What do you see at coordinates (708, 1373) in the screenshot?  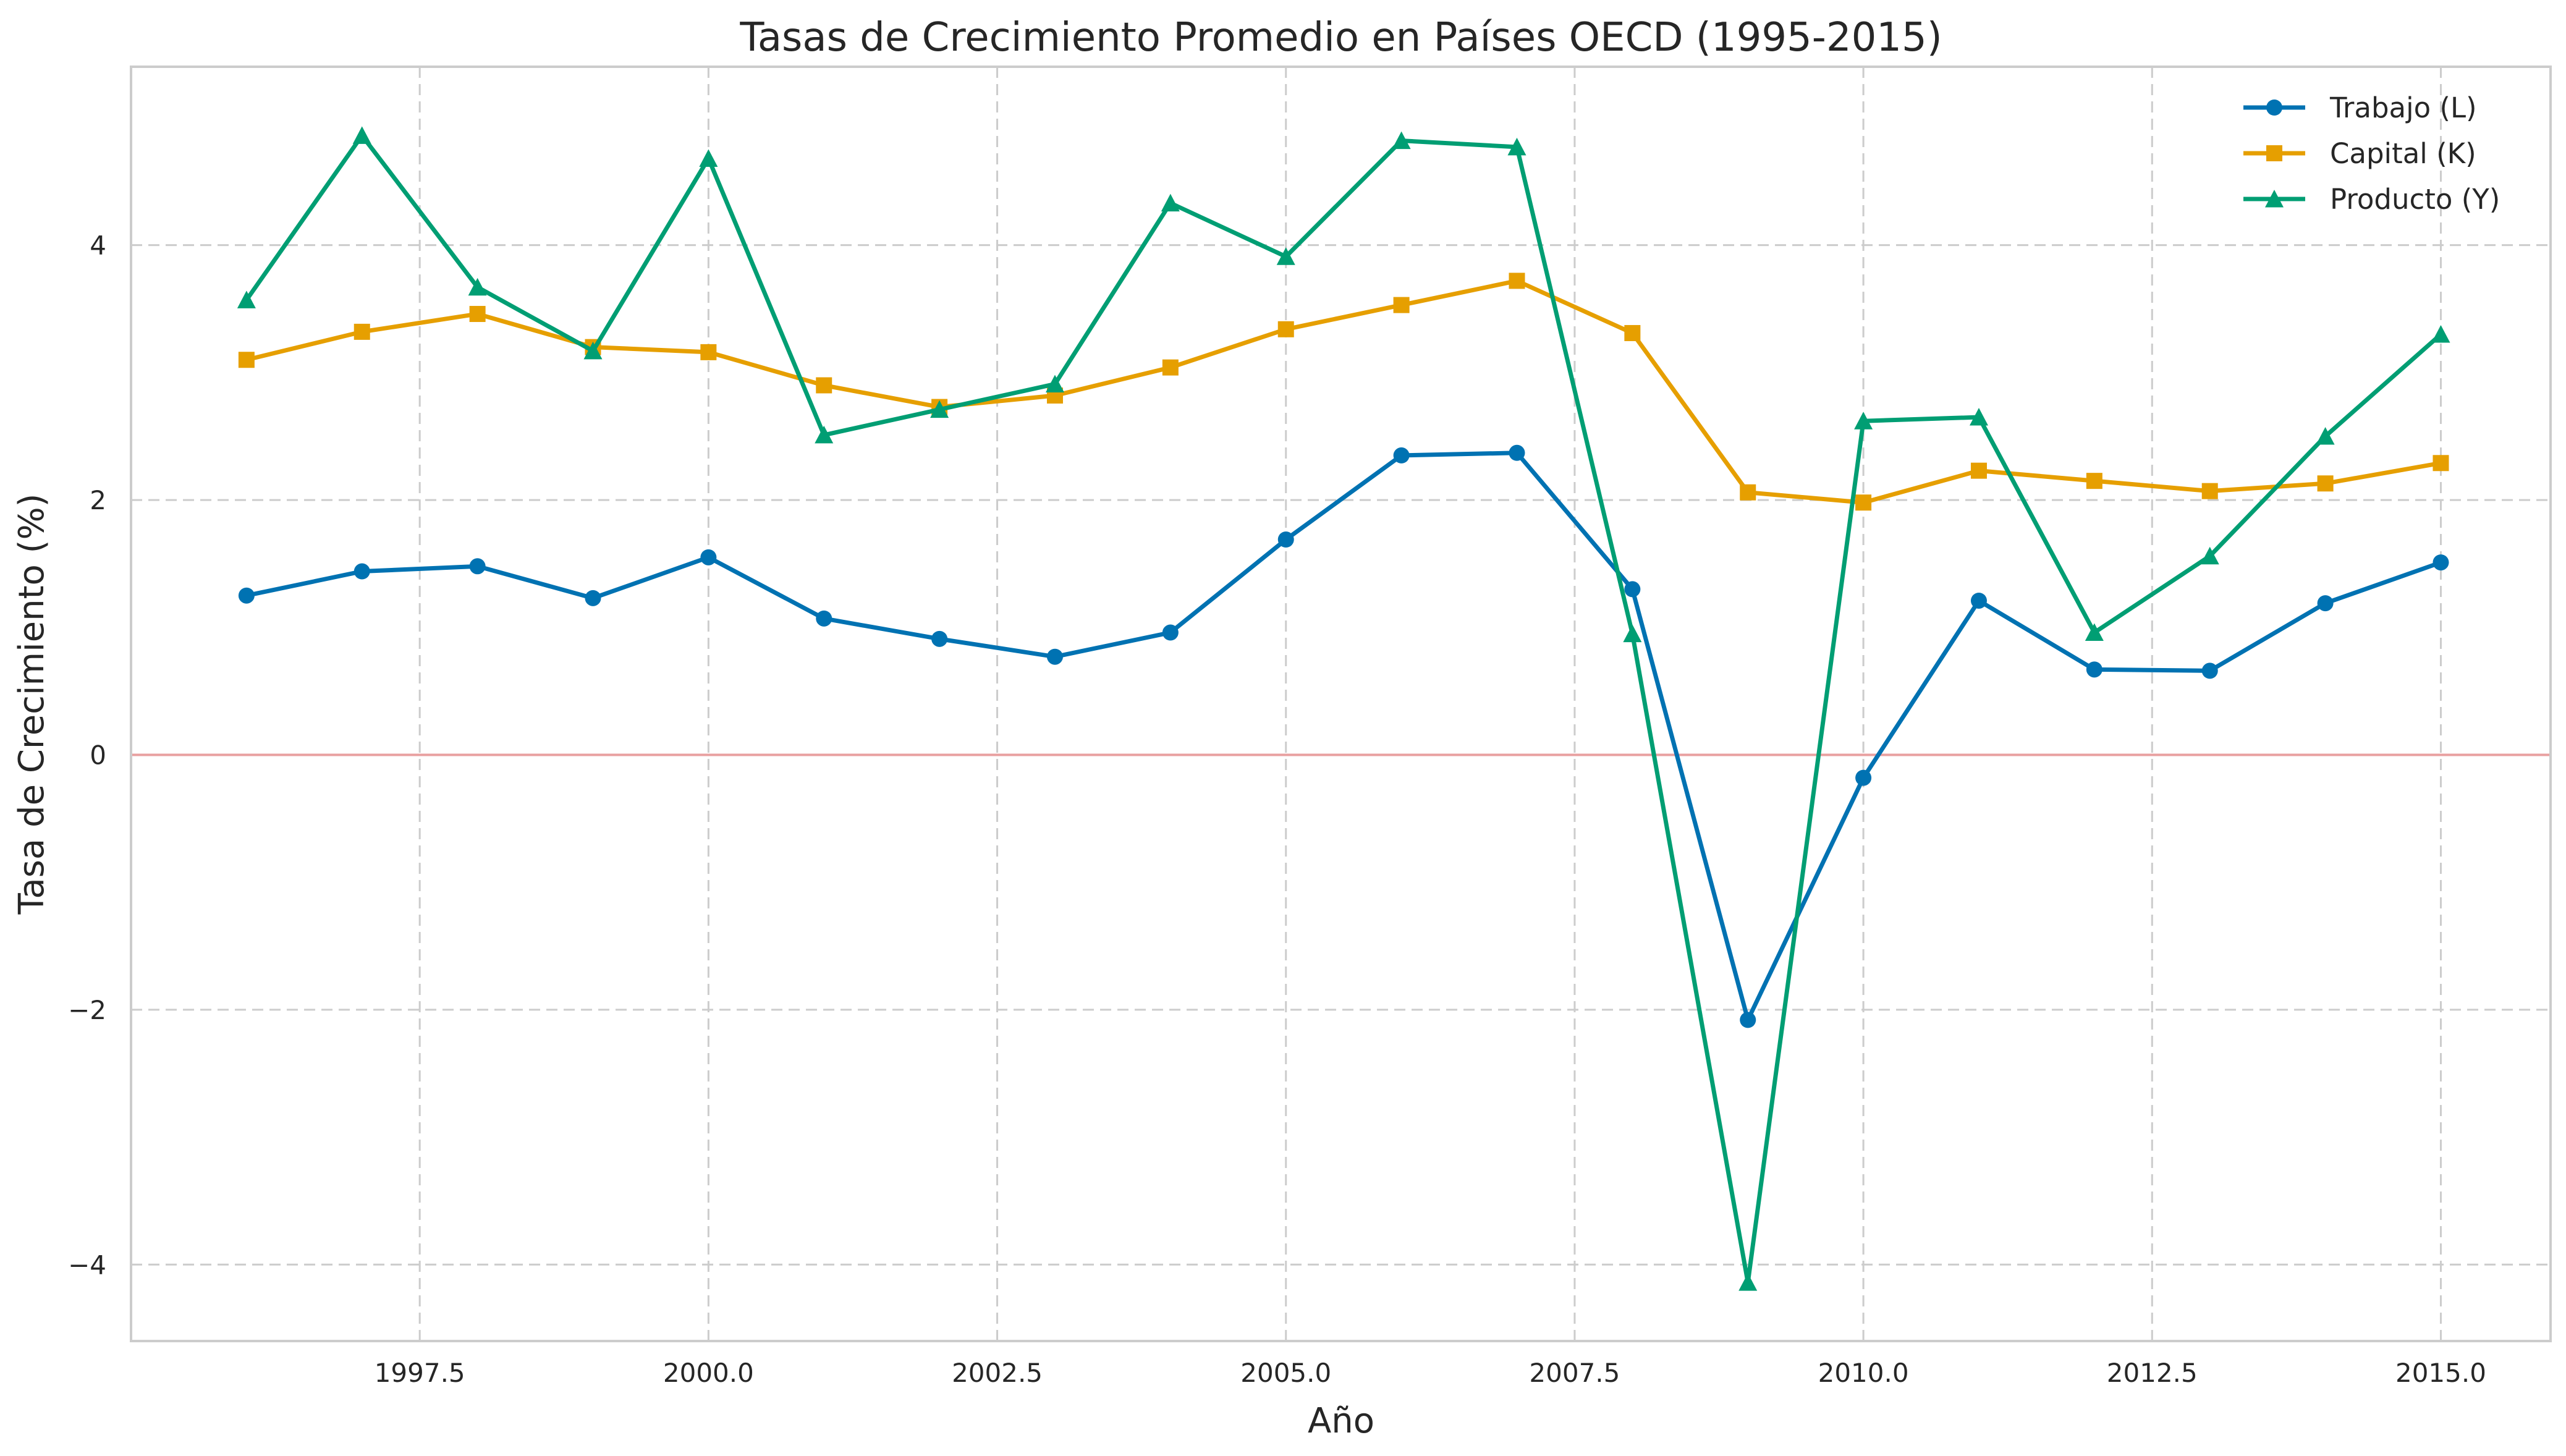 I see `x-tick-label: 2000.0` at bounding box center [708, 1373].